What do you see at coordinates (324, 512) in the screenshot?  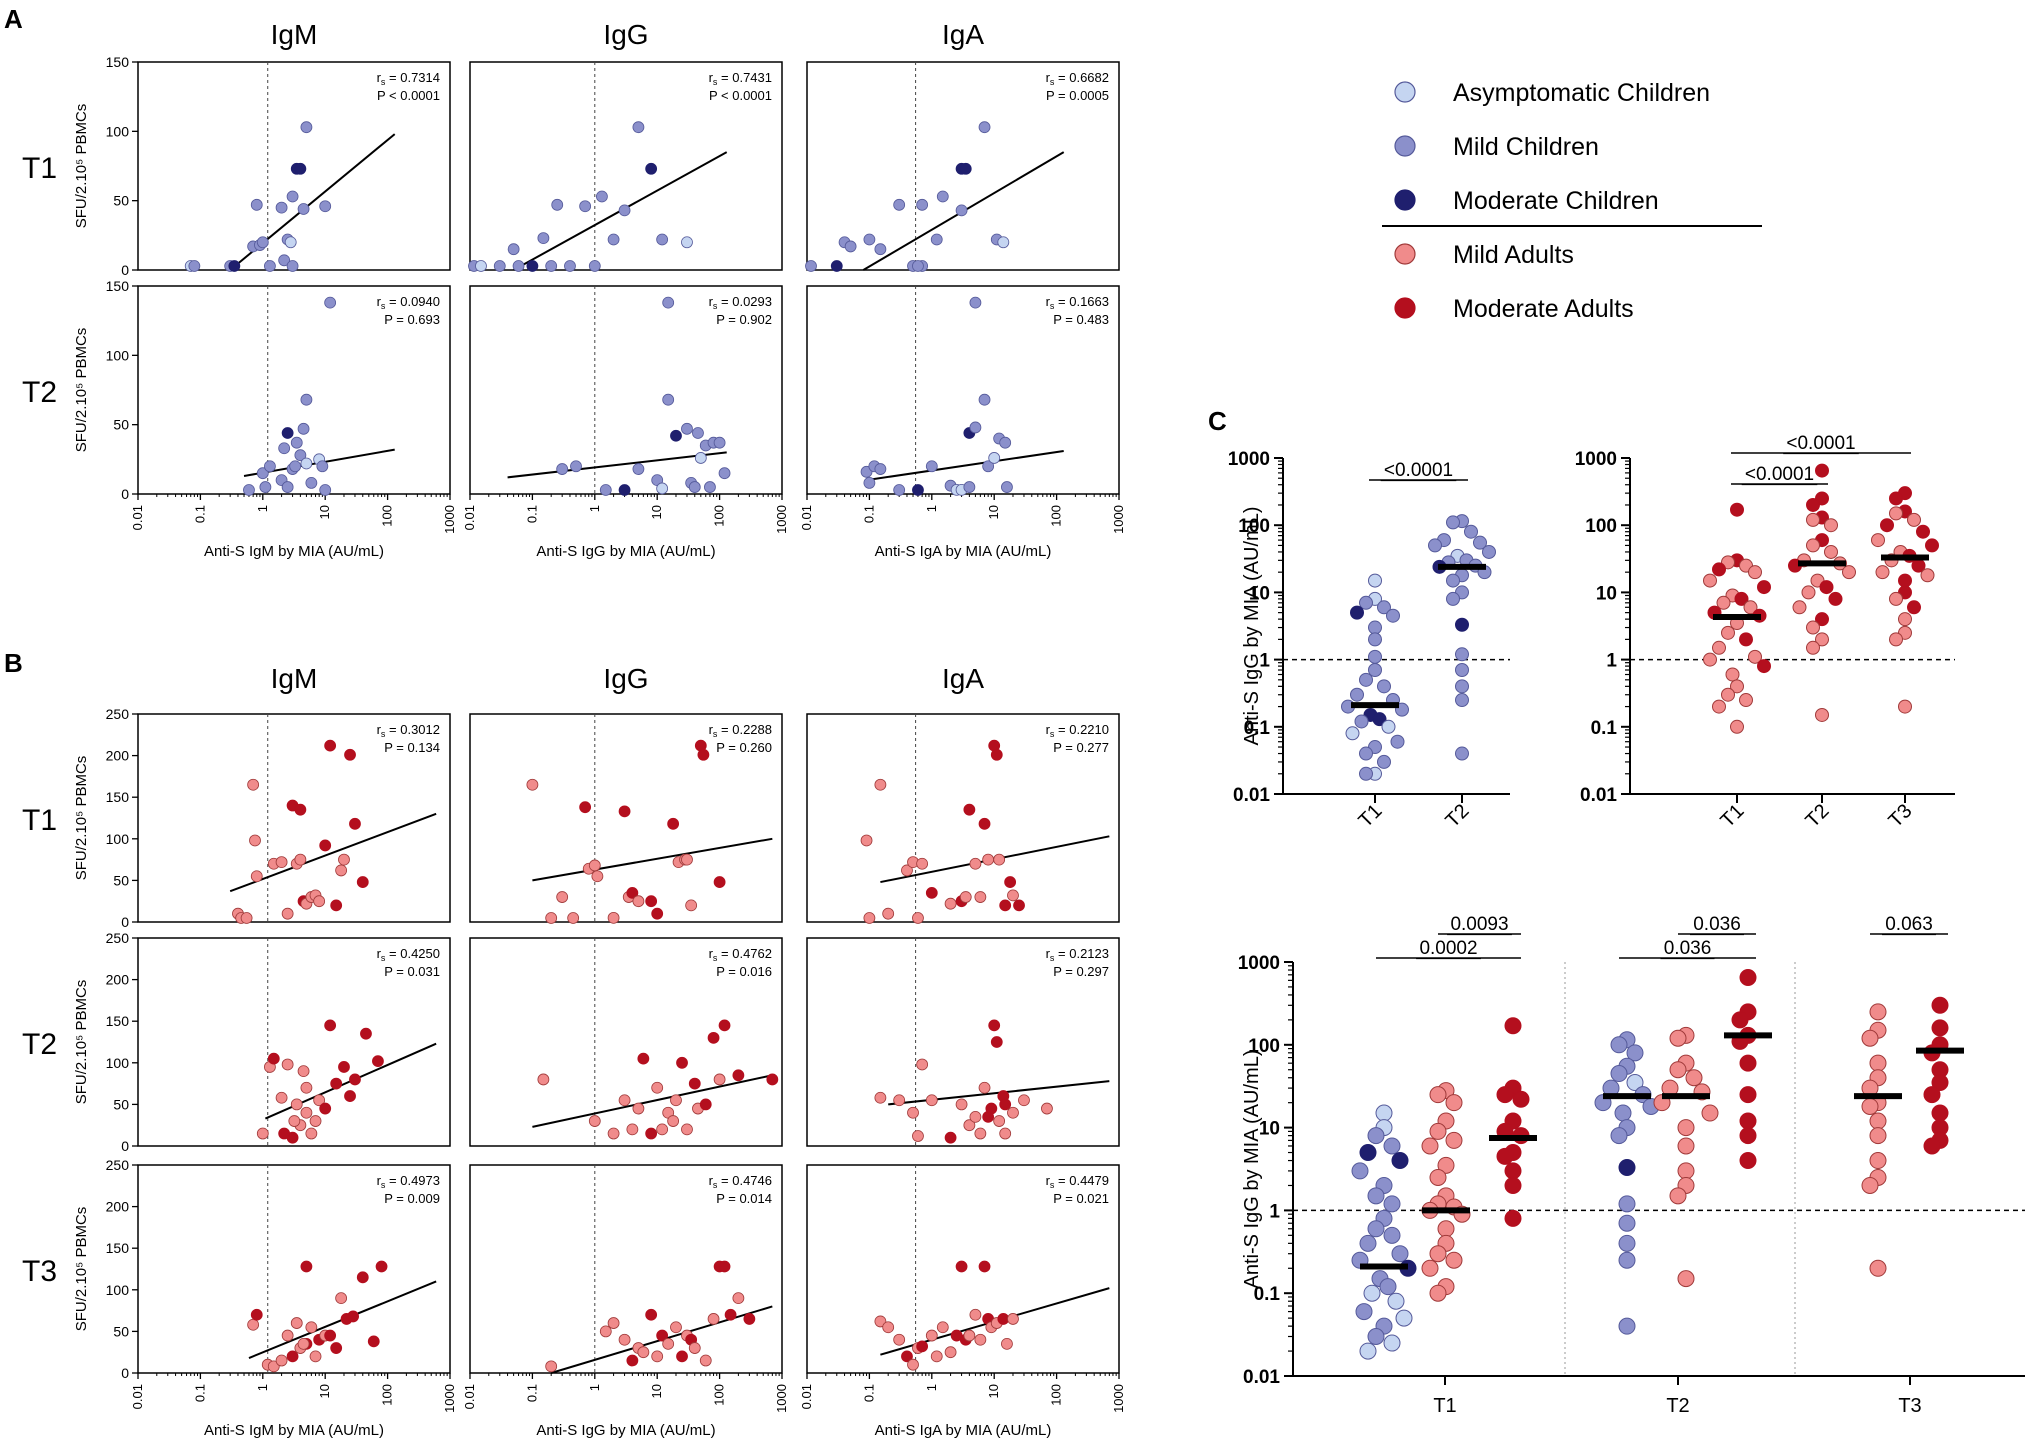 I see `x-tick-label: 10` at bounding box center [324, 512].